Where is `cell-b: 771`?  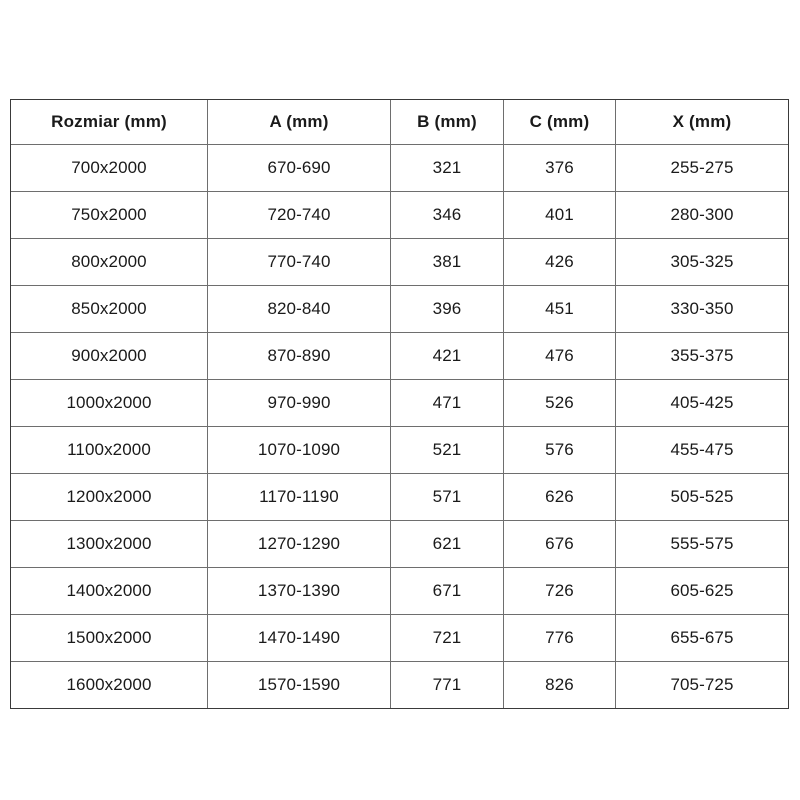
cell-b: 771 is located at coordinates (447, 685).